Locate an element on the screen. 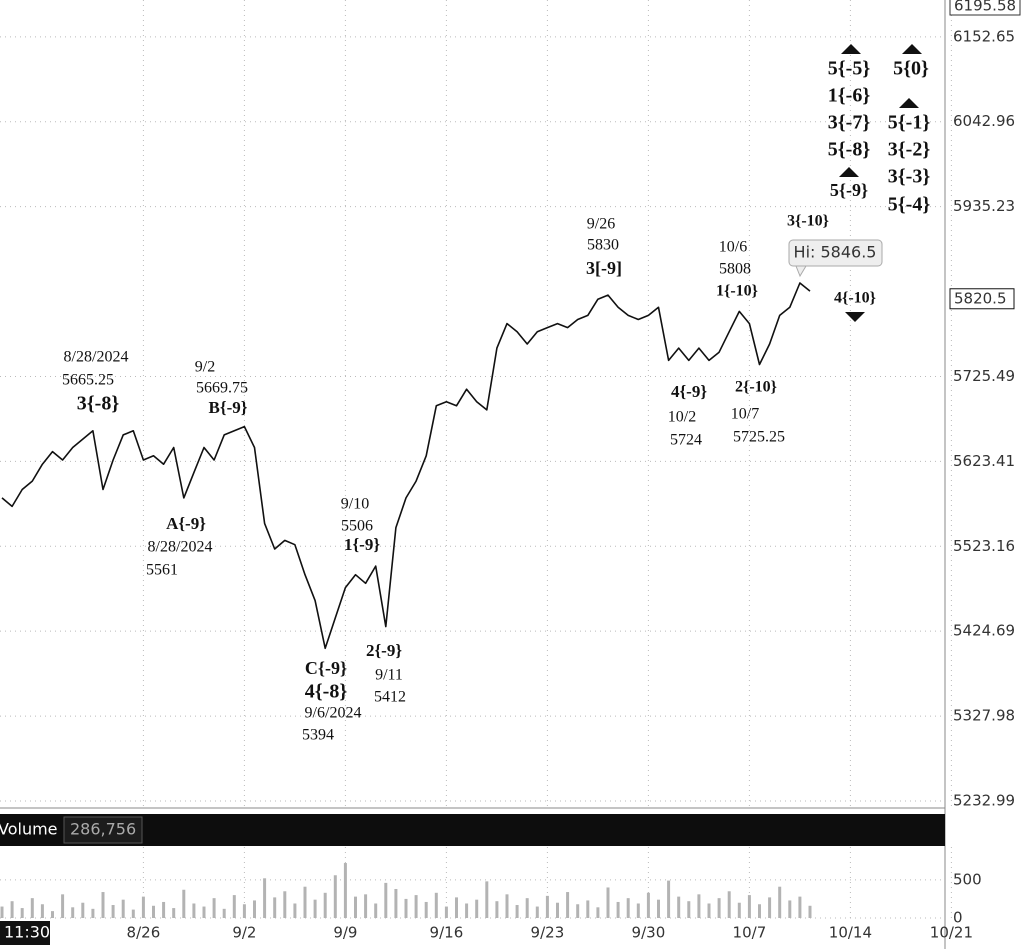  annotation: 5808 is located at coordinates (735, 269).